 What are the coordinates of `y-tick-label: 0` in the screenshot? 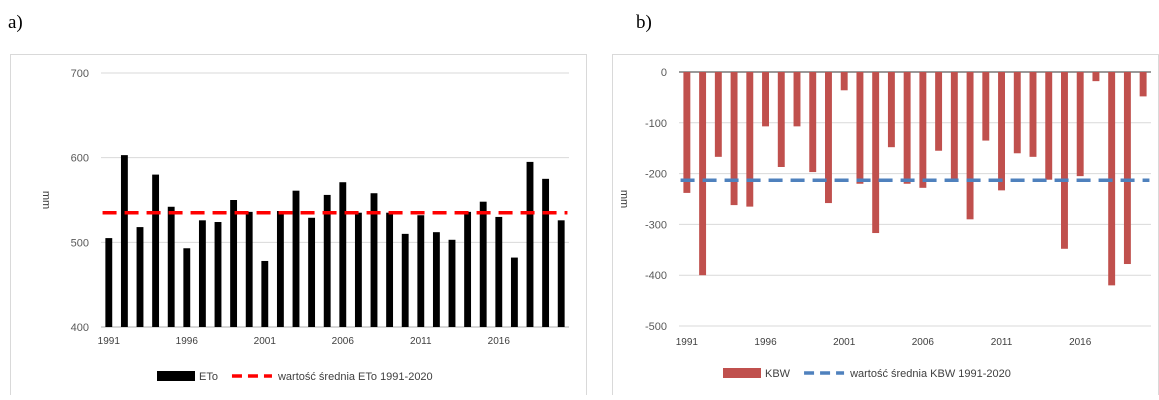 It's located at (664, 73).